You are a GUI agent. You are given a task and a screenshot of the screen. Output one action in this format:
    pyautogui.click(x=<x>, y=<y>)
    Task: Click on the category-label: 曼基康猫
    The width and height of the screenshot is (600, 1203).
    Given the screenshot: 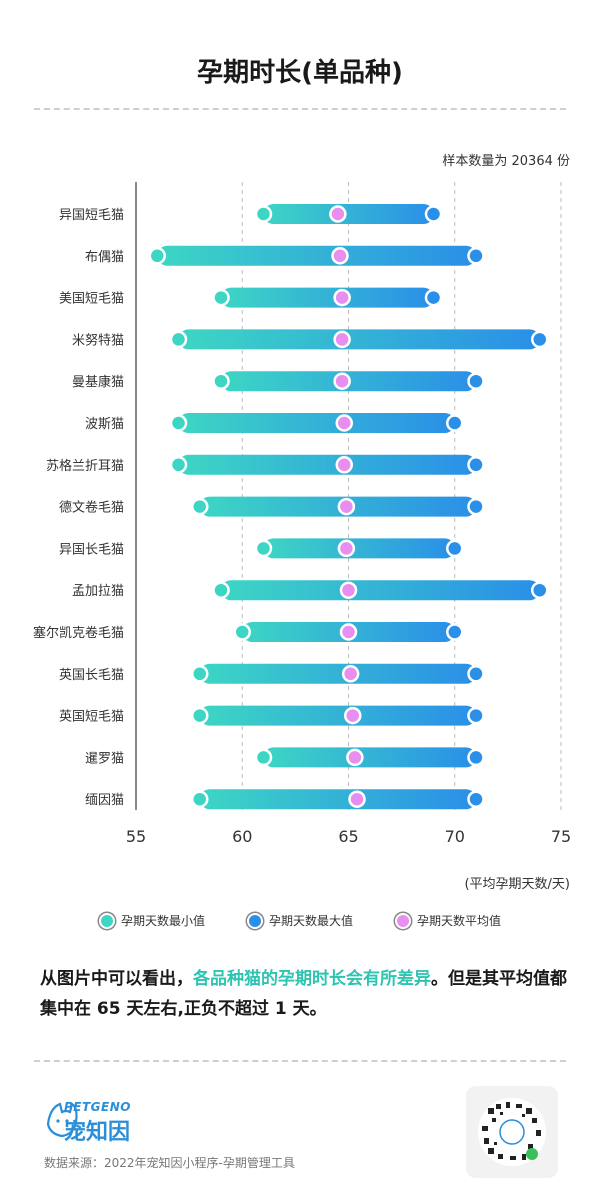 What is the action you would take?
    pyautogui.click(x=98, y=382)
    